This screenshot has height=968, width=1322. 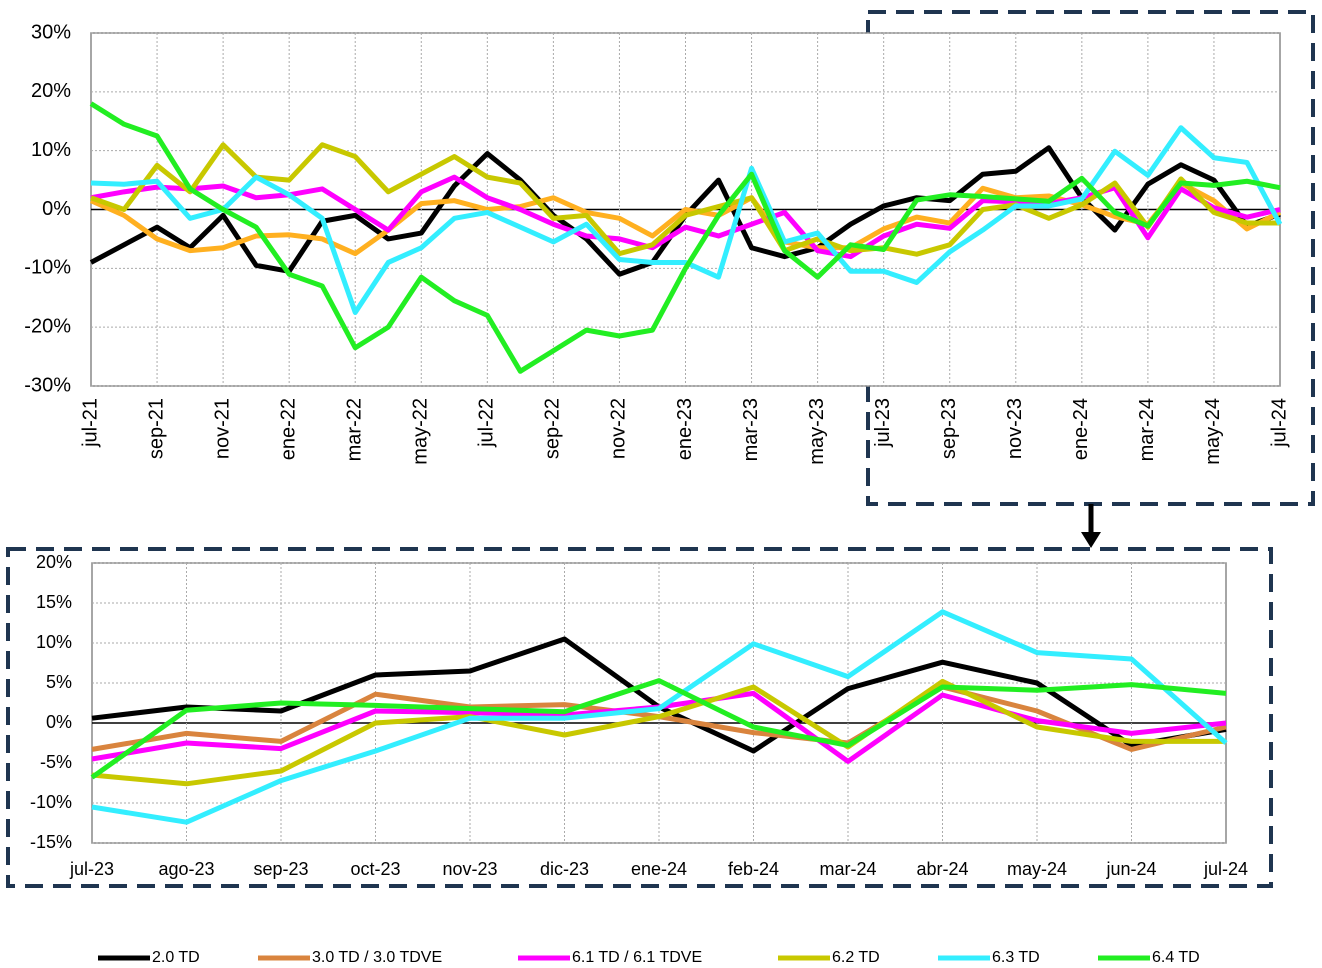 What do you see at coordinates (51, 842) in the screenshot?
I see `y-tick-label: -15%` at bounding box center [51, 842].